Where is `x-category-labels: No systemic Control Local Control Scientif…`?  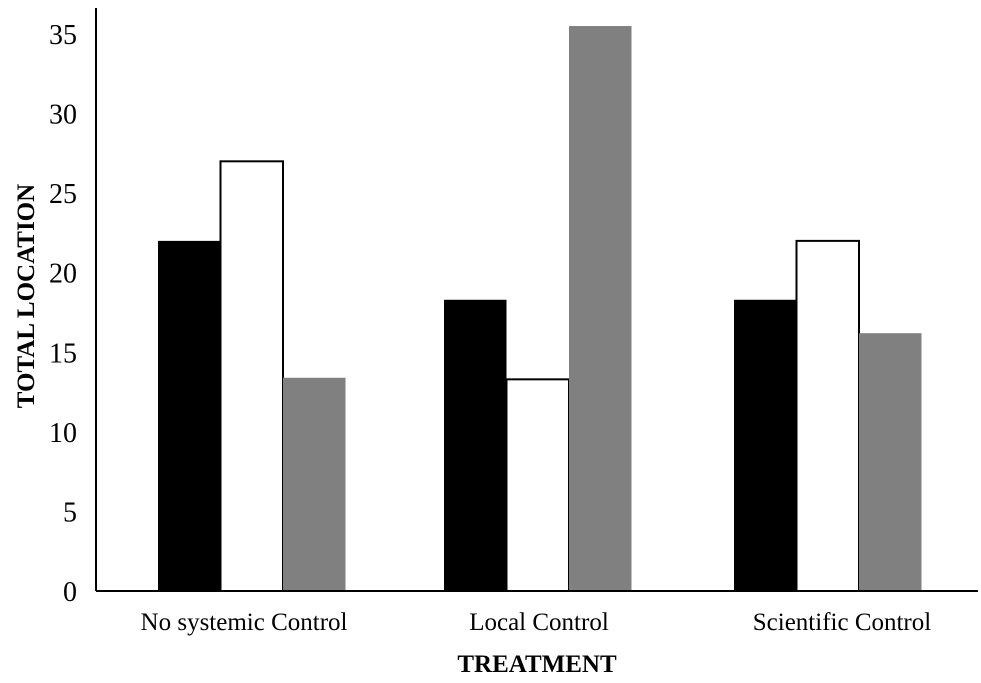 x-category-labels: No systemic Control Local Control Scientif… is located at coordinates (536, 622).